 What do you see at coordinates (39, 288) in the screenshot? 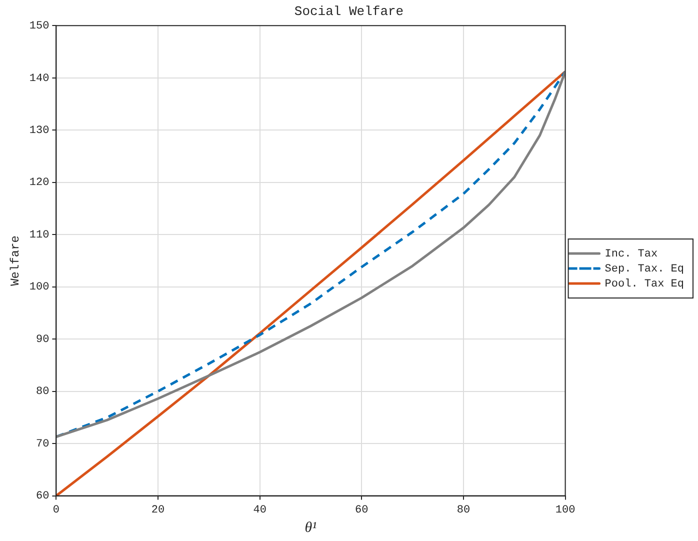
I see `y-tick-label: 100` at bounding box center [39, 288].